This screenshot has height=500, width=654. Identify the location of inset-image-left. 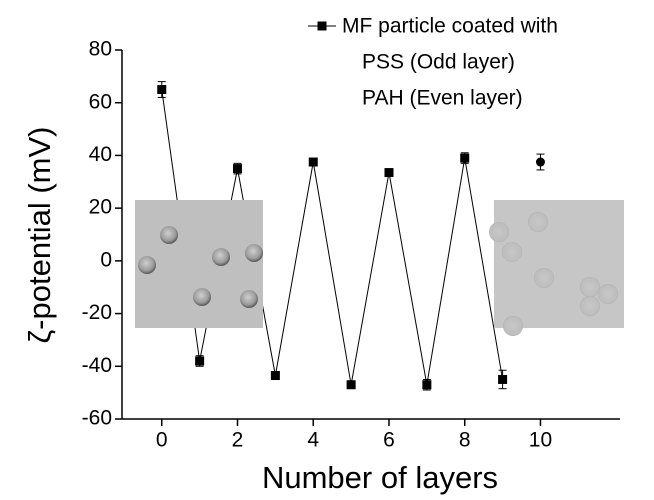
(199, 264).